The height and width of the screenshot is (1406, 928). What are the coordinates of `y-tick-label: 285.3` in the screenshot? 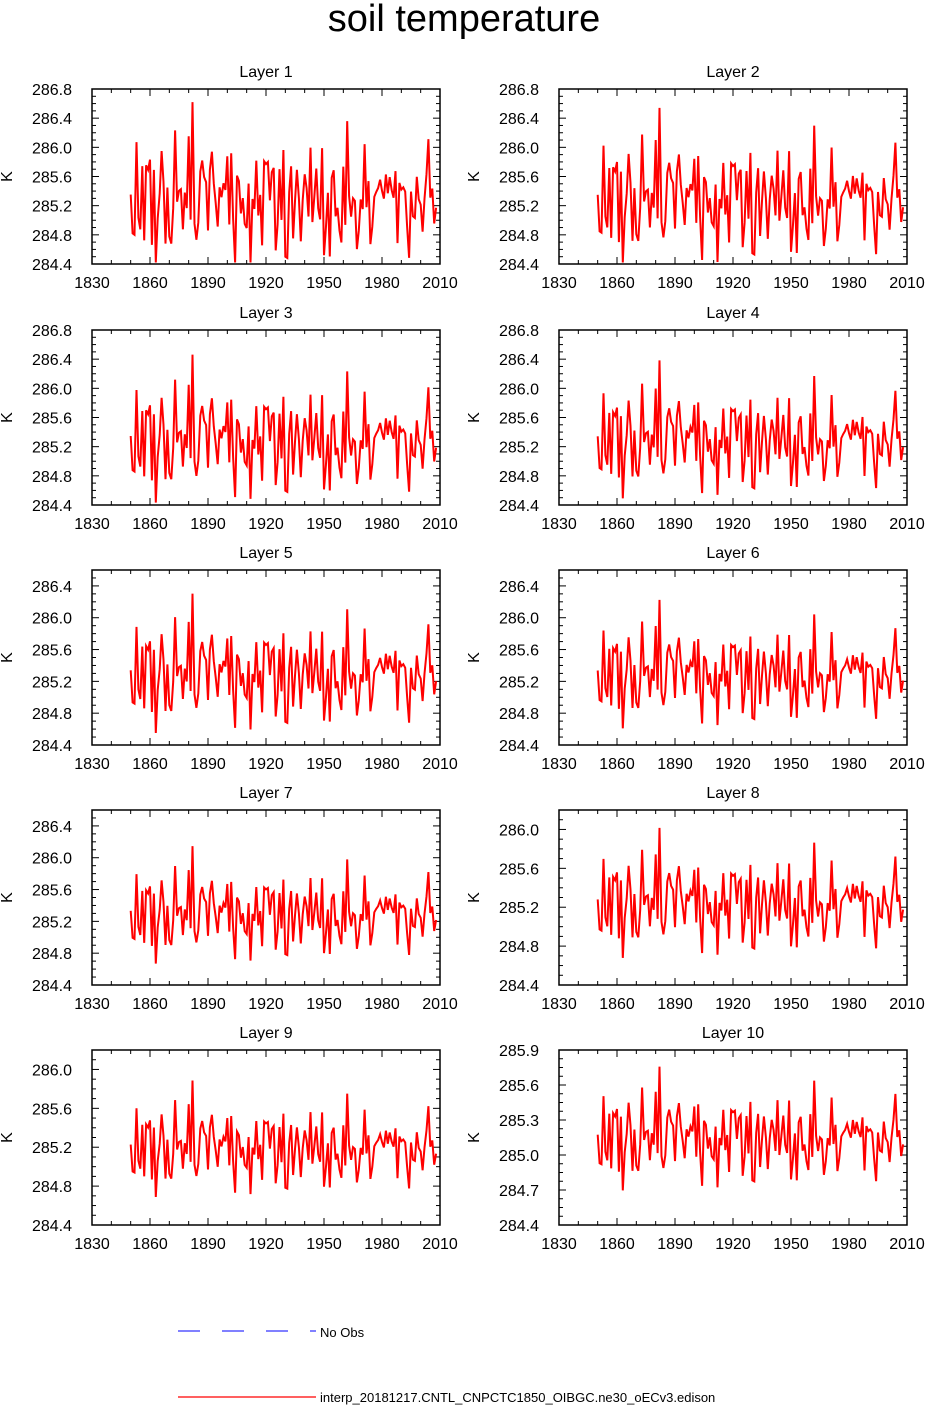 It's located at (519, 1121).